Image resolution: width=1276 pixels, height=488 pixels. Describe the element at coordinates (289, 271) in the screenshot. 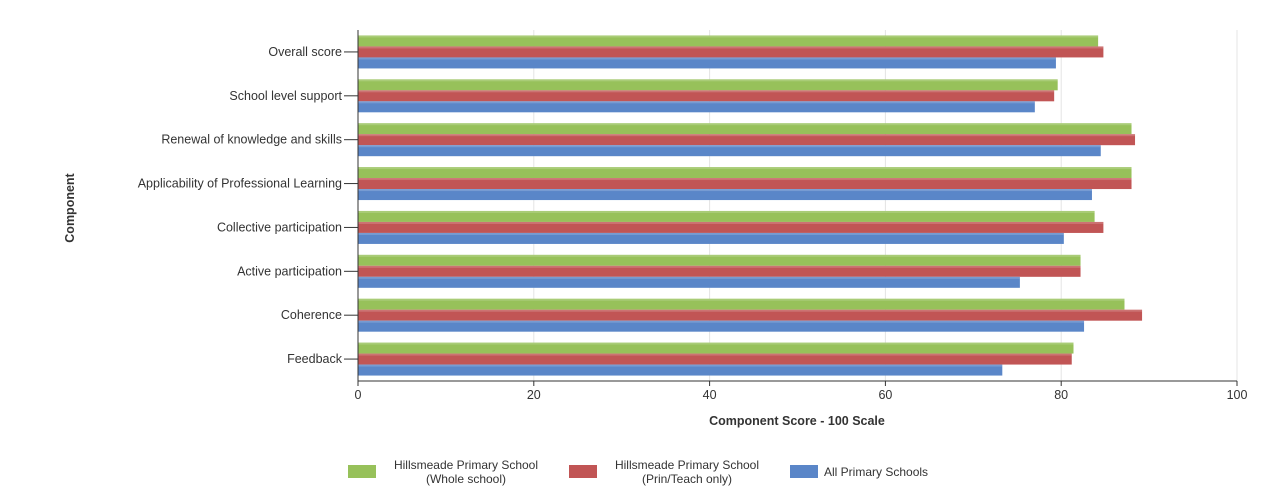

I see `category-label: Active participation` at that location.